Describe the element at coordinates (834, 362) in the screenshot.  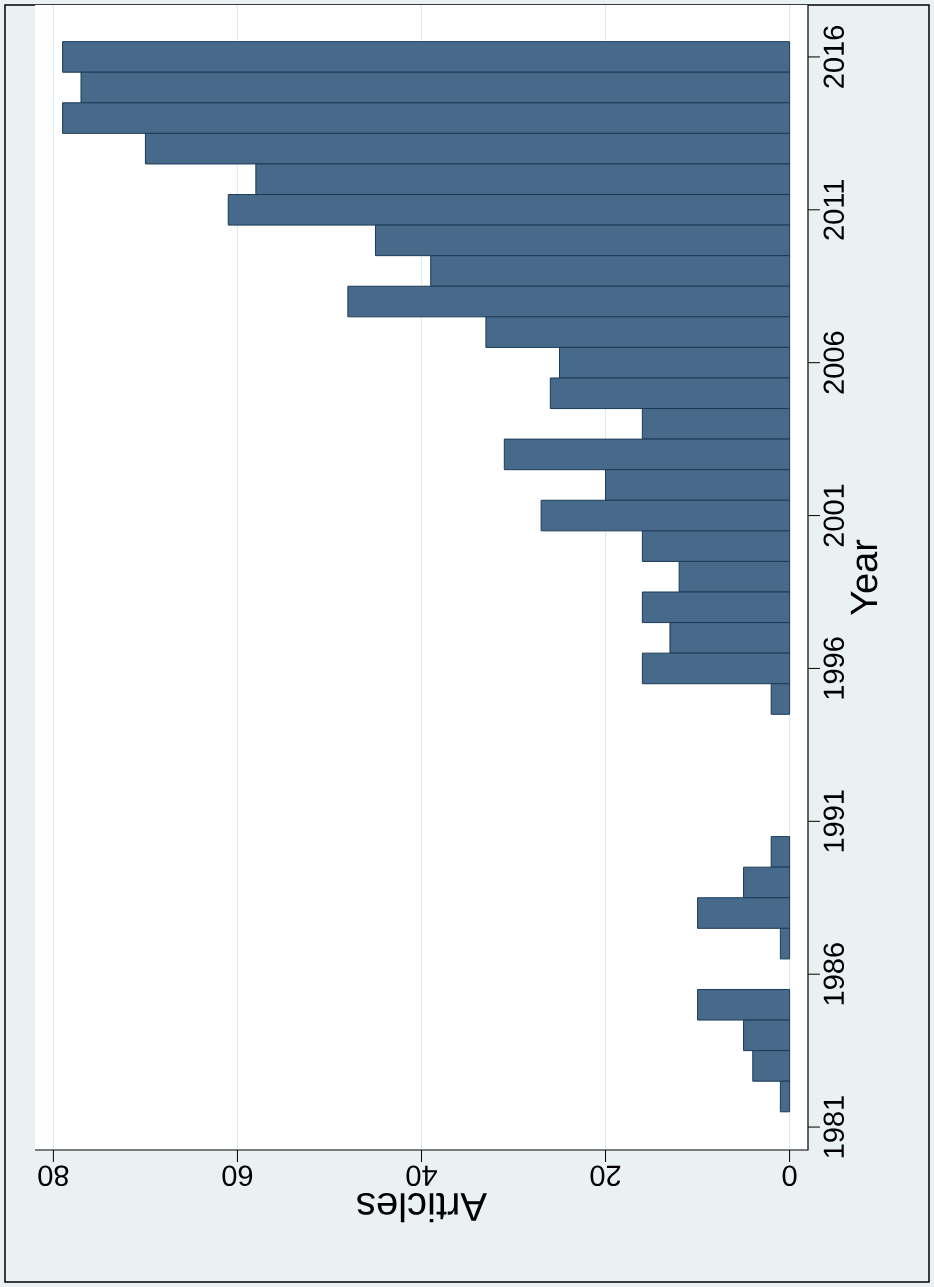
I see `y-tick-label: 2006` at that location.